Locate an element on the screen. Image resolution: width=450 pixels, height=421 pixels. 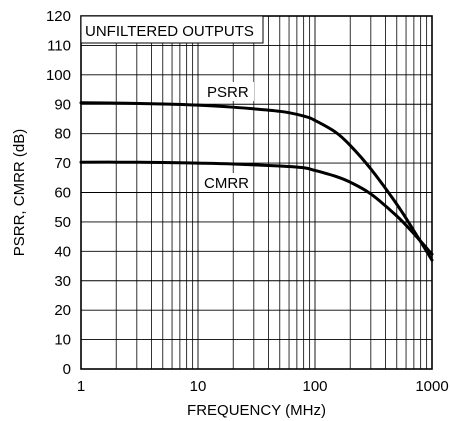
x-tick-label: 10 is located at coordinates (198, 386).